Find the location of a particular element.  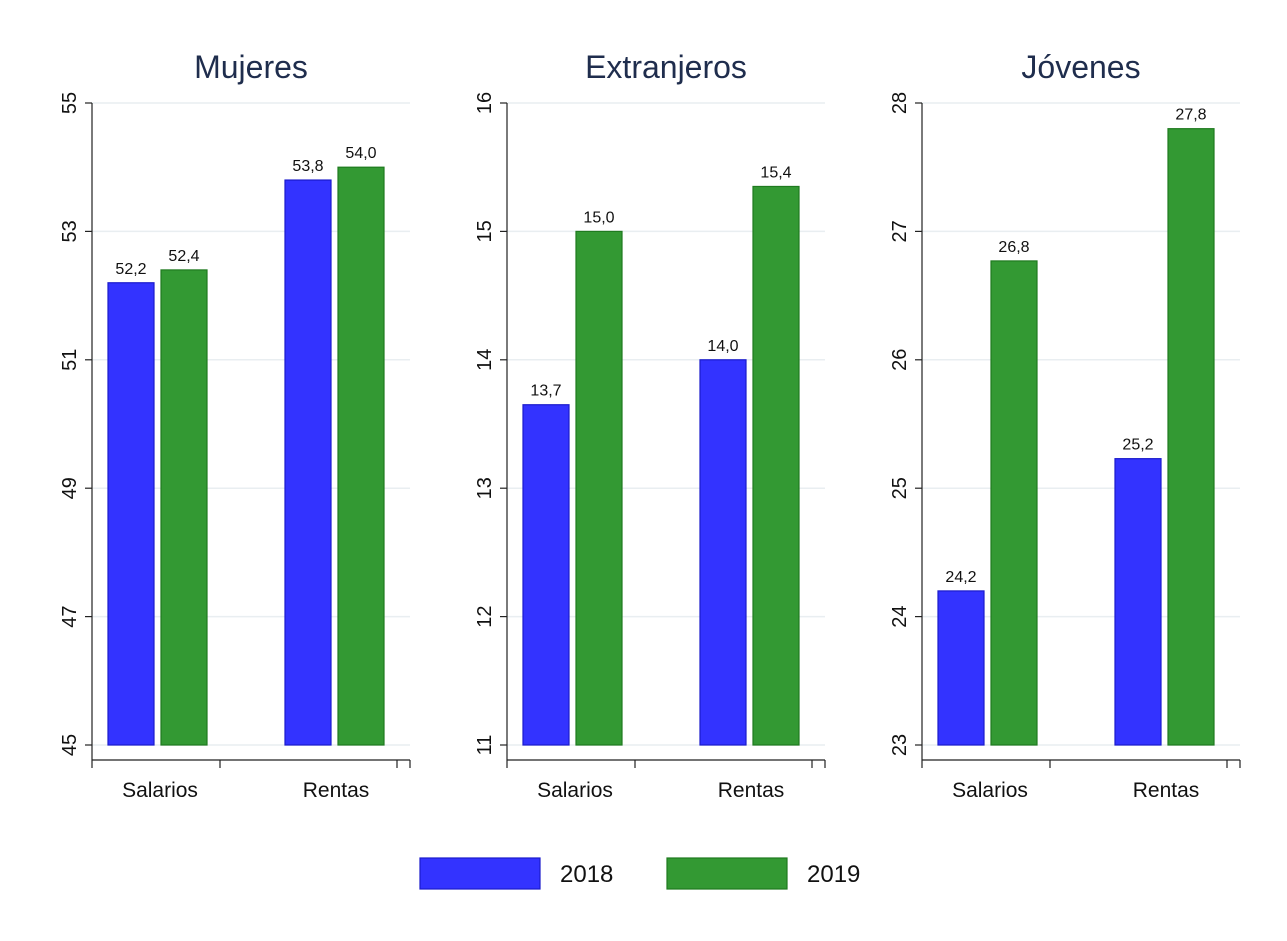

legend-swatch-2019 is located at coordinates (727, 873).